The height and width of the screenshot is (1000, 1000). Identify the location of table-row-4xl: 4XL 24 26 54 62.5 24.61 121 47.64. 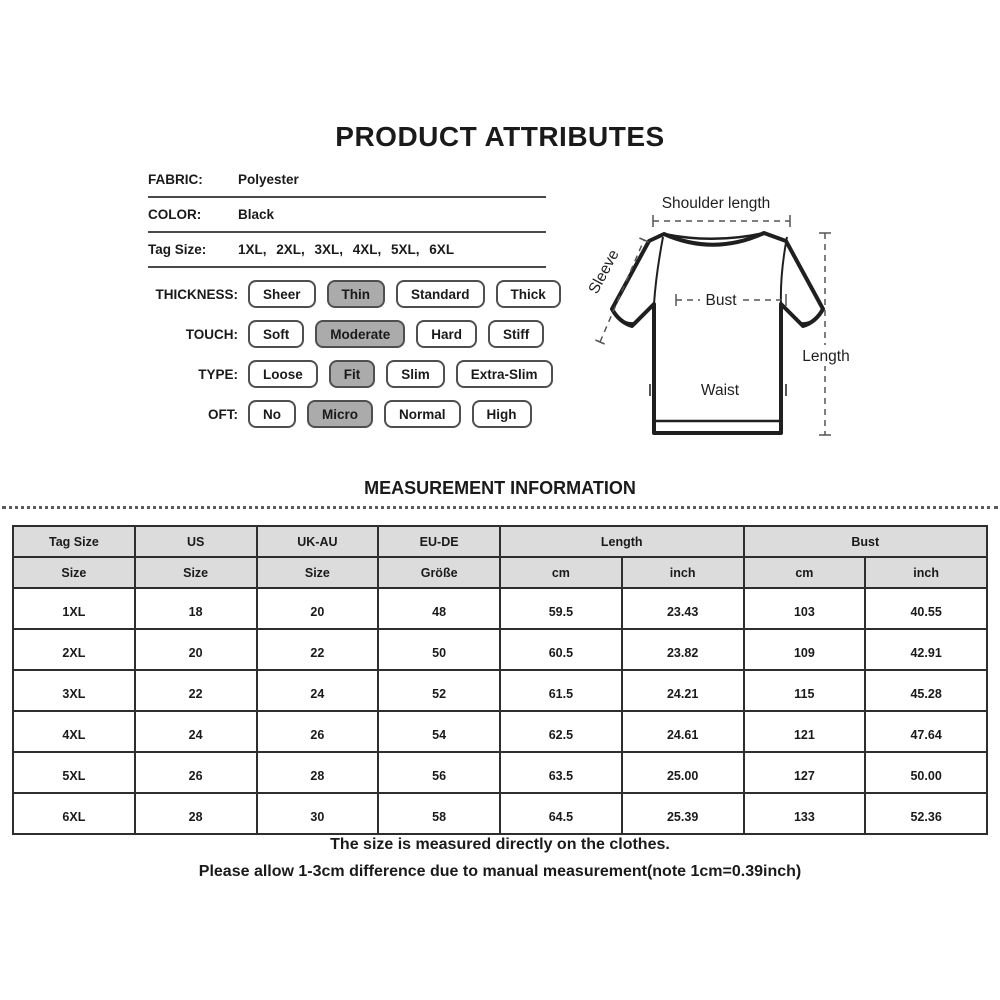
(500, 731).